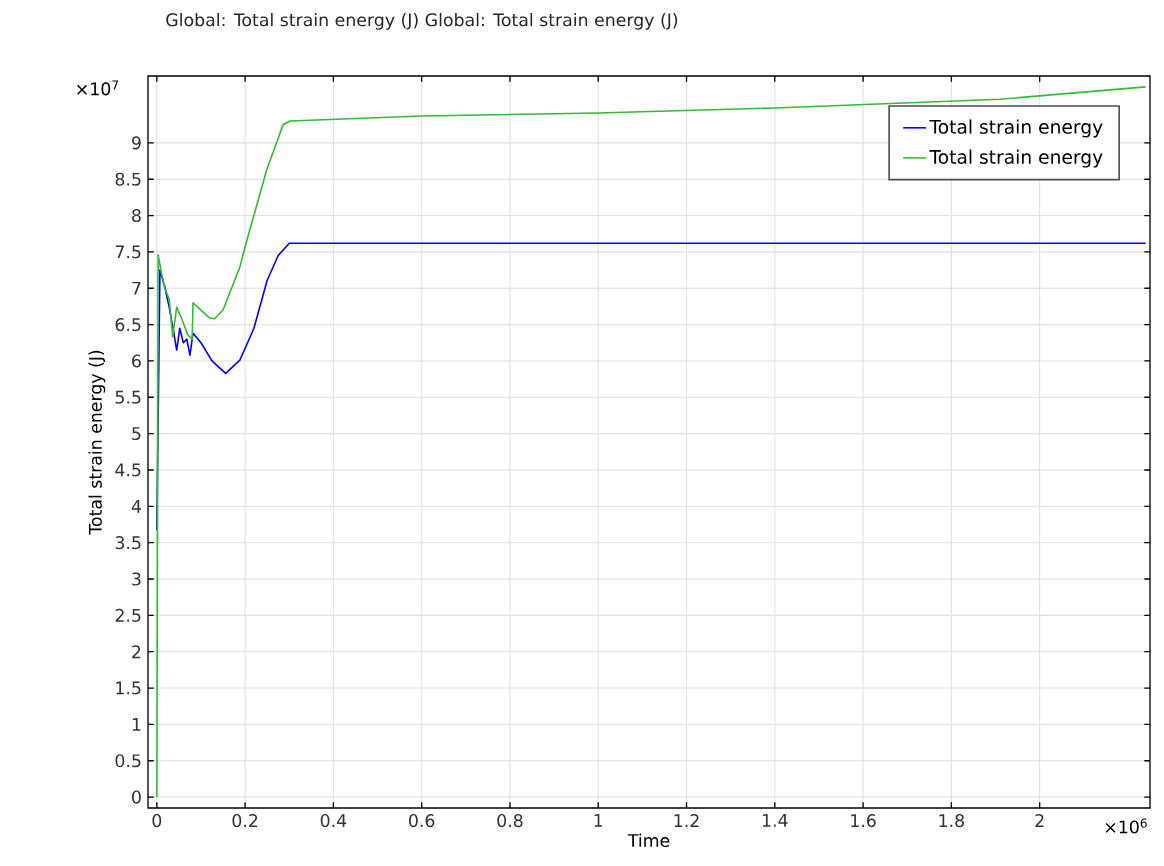 The height and width of the screenshot is (866, 1164). What do you see at coordinates (128, 543) in the screenshot?
I see `y-tick-label: 3.5` at bounding box center [128, 543].